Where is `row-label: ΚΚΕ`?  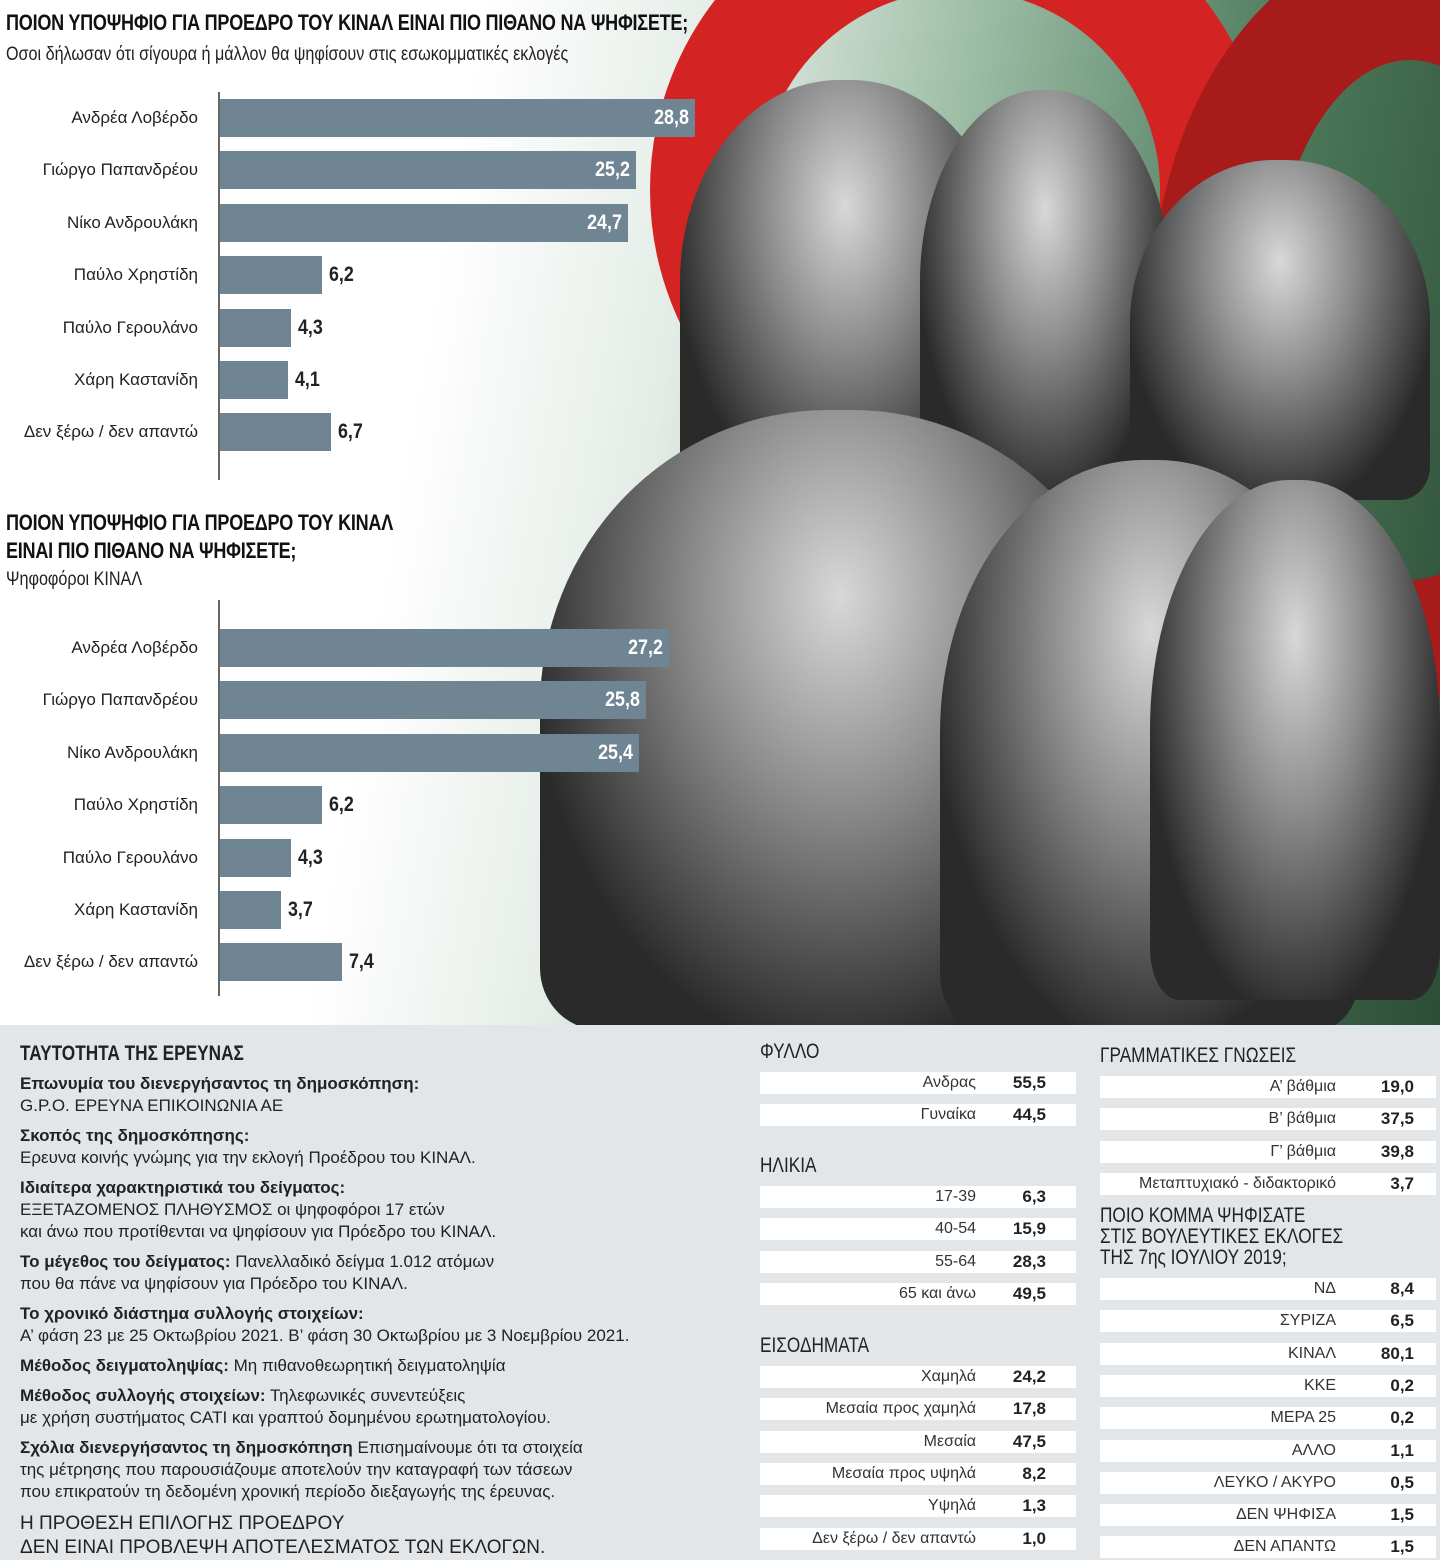
row-label: ΚΚΕ is located at coordinates (1319, 1385).